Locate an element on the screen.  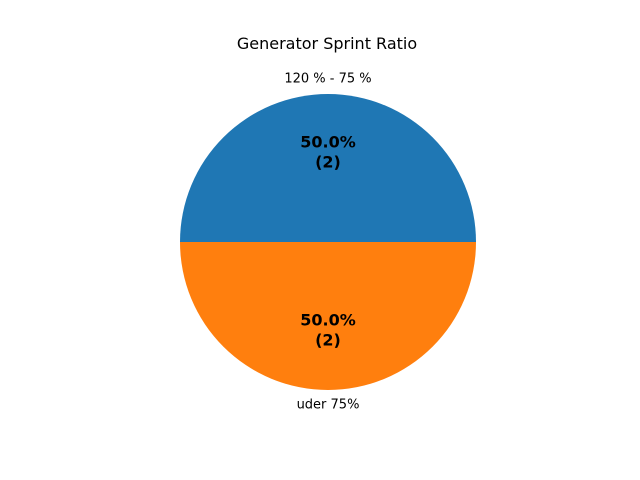
pie-labels: 120 % - 75 %50.0%(2)uder 75%50.0%(2) is located at coordinates (327, 242).